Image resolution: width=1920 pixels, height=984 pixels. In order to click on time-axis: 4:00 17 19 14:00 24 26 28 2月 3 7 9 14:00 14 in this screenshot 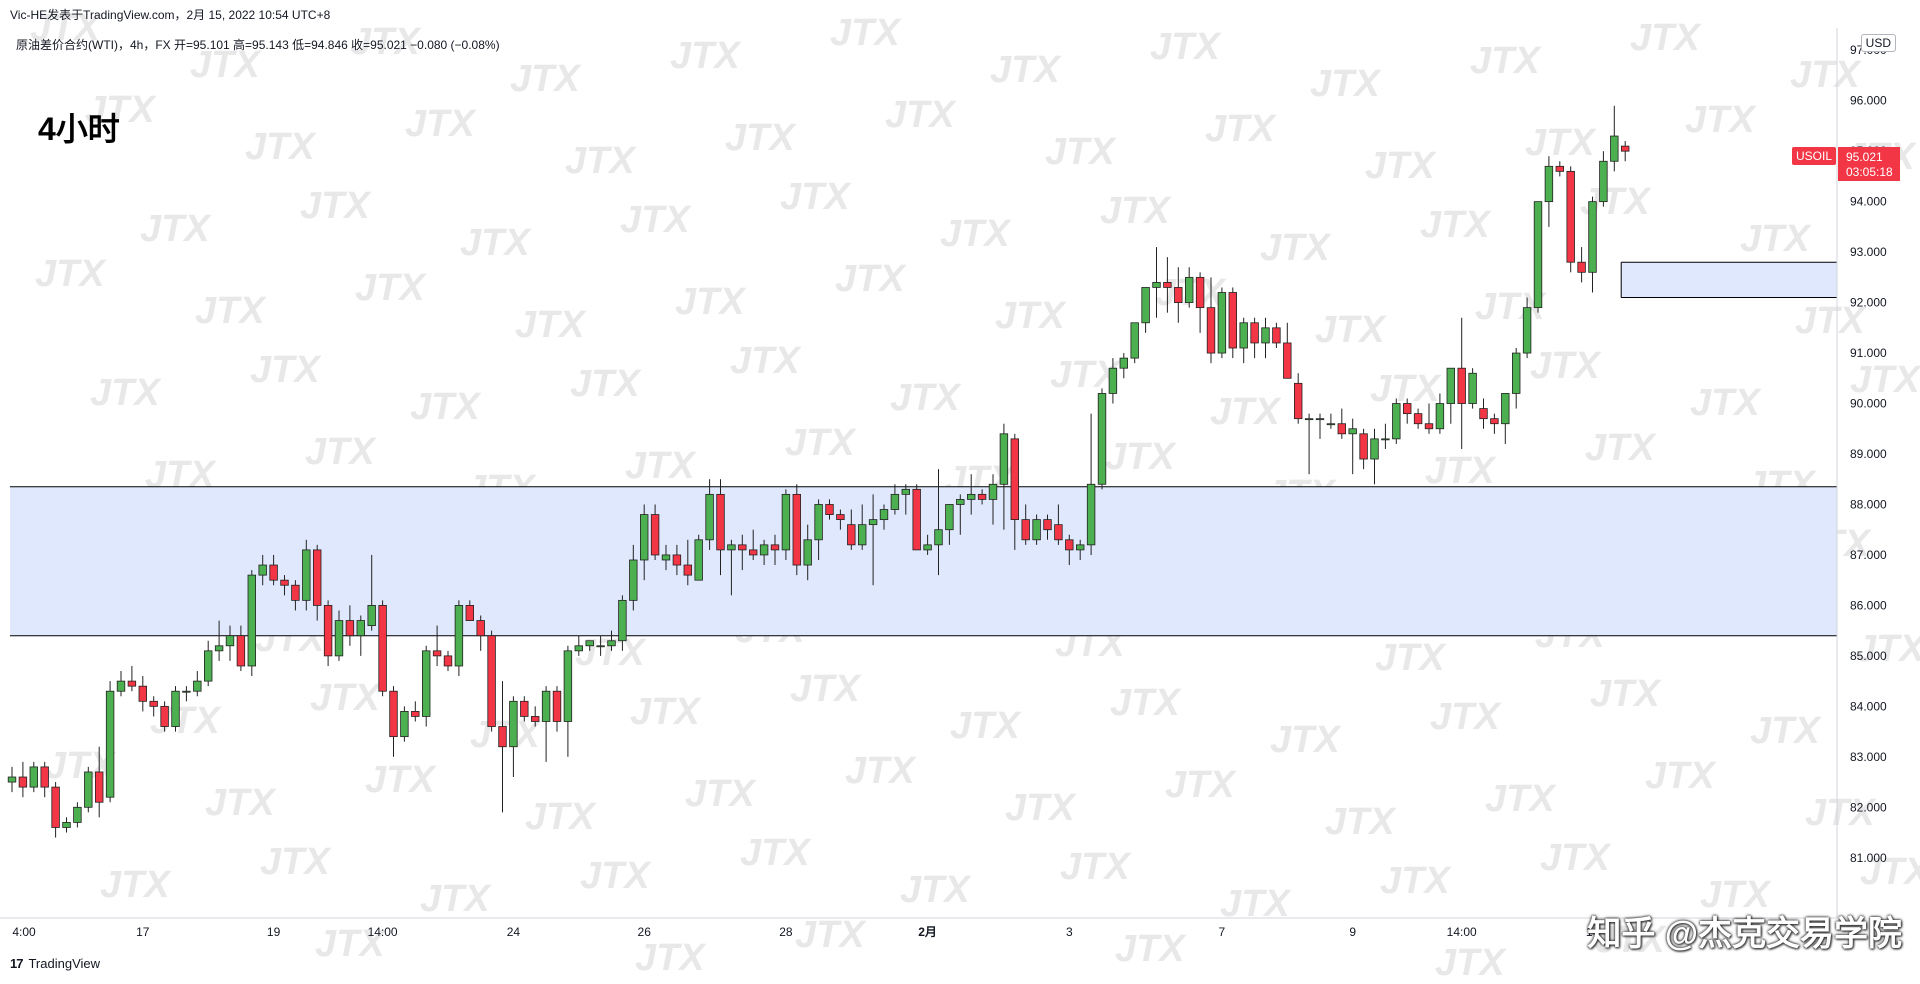, I will do `click(805, 932)`.